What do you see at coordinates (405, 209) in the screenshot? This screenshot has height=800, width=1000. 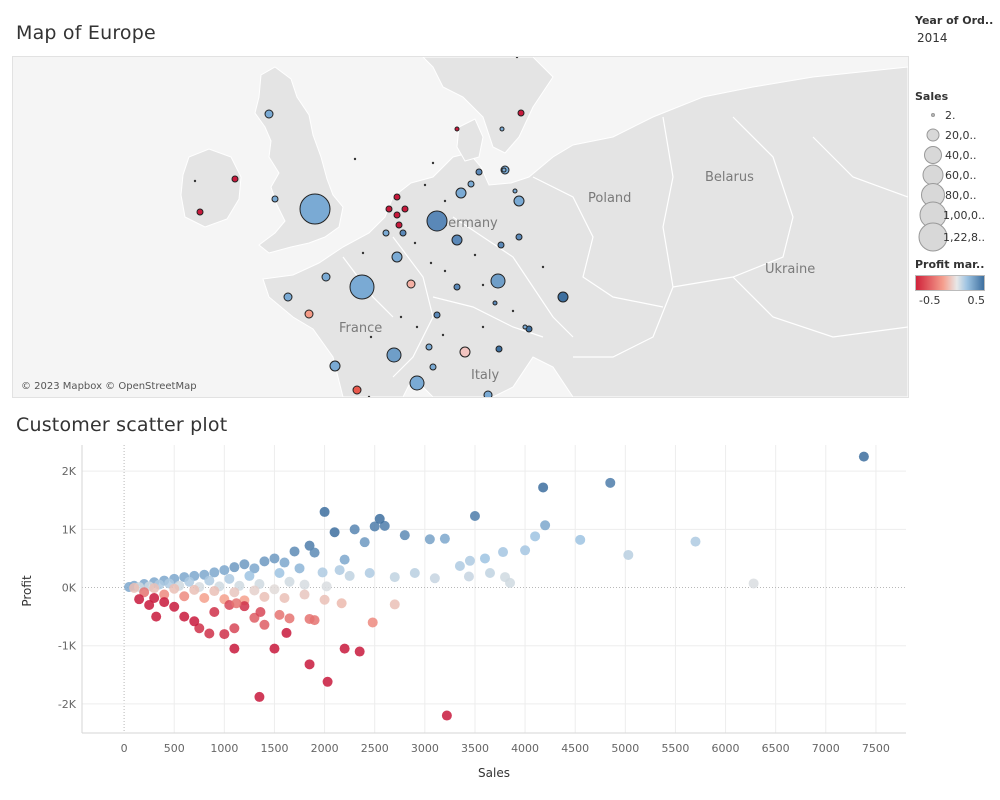 I see `bubble-netherlands-b` at bounding box center [405, 209].